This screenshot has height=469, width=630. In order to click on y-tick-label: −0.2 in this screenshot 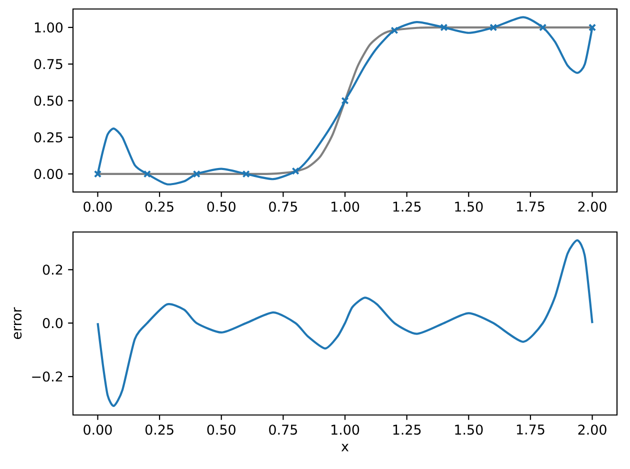, I will do `click(47, 376)`.